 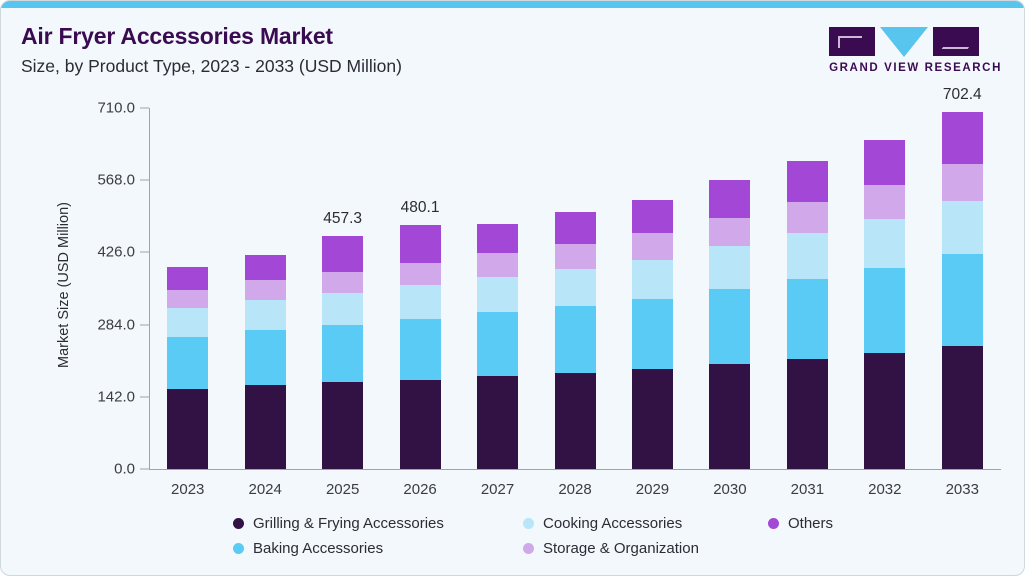 I want to click on legend-item: Cooking Accessories, so click(x=602, y=523).